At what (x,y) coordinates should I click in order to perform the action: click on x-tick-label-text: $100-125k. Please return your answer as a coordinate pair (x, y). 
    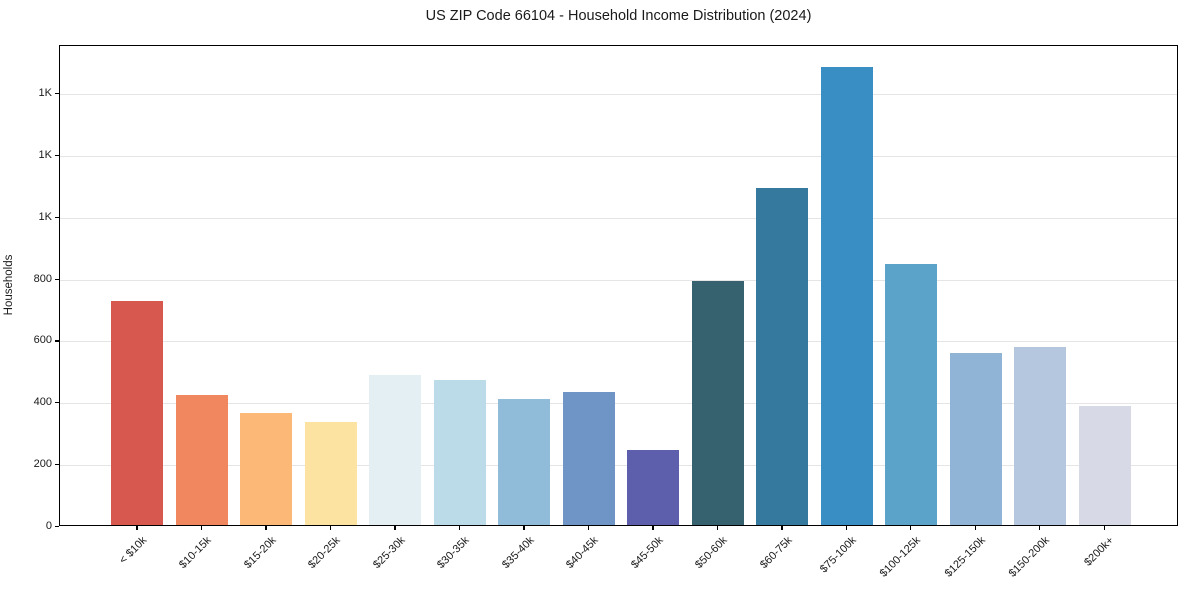
    Looking at the image, I should click on (900, 557).